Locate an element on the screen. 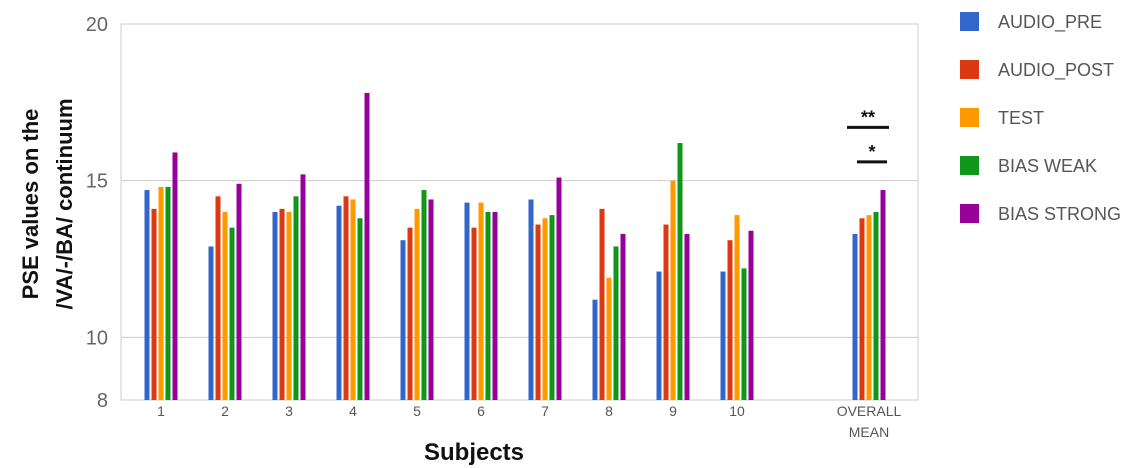 This screenshot has height=468, width=1142. significance-annotations: *** is located at coordinates (868, 135).